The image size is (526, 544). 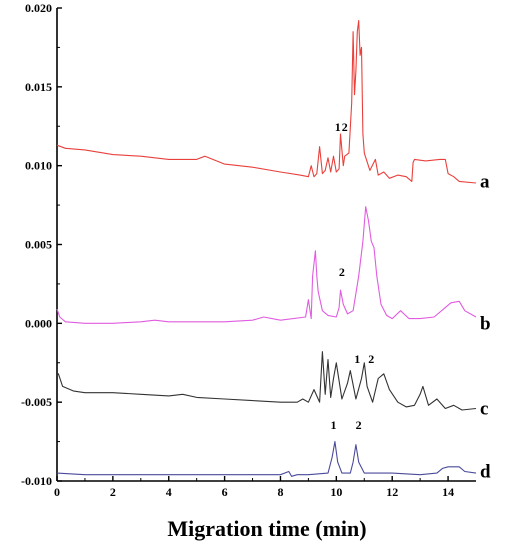 I want to click on y-tick-label: 0.020, so click(x=38, y=8).